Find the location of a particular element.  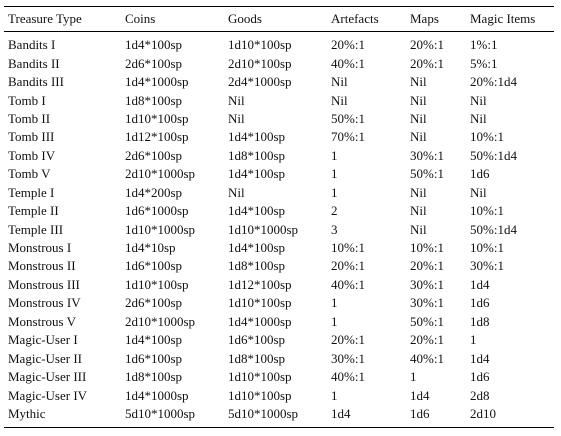

table-cell: 1%:1 is located at coordinates (484, 45).